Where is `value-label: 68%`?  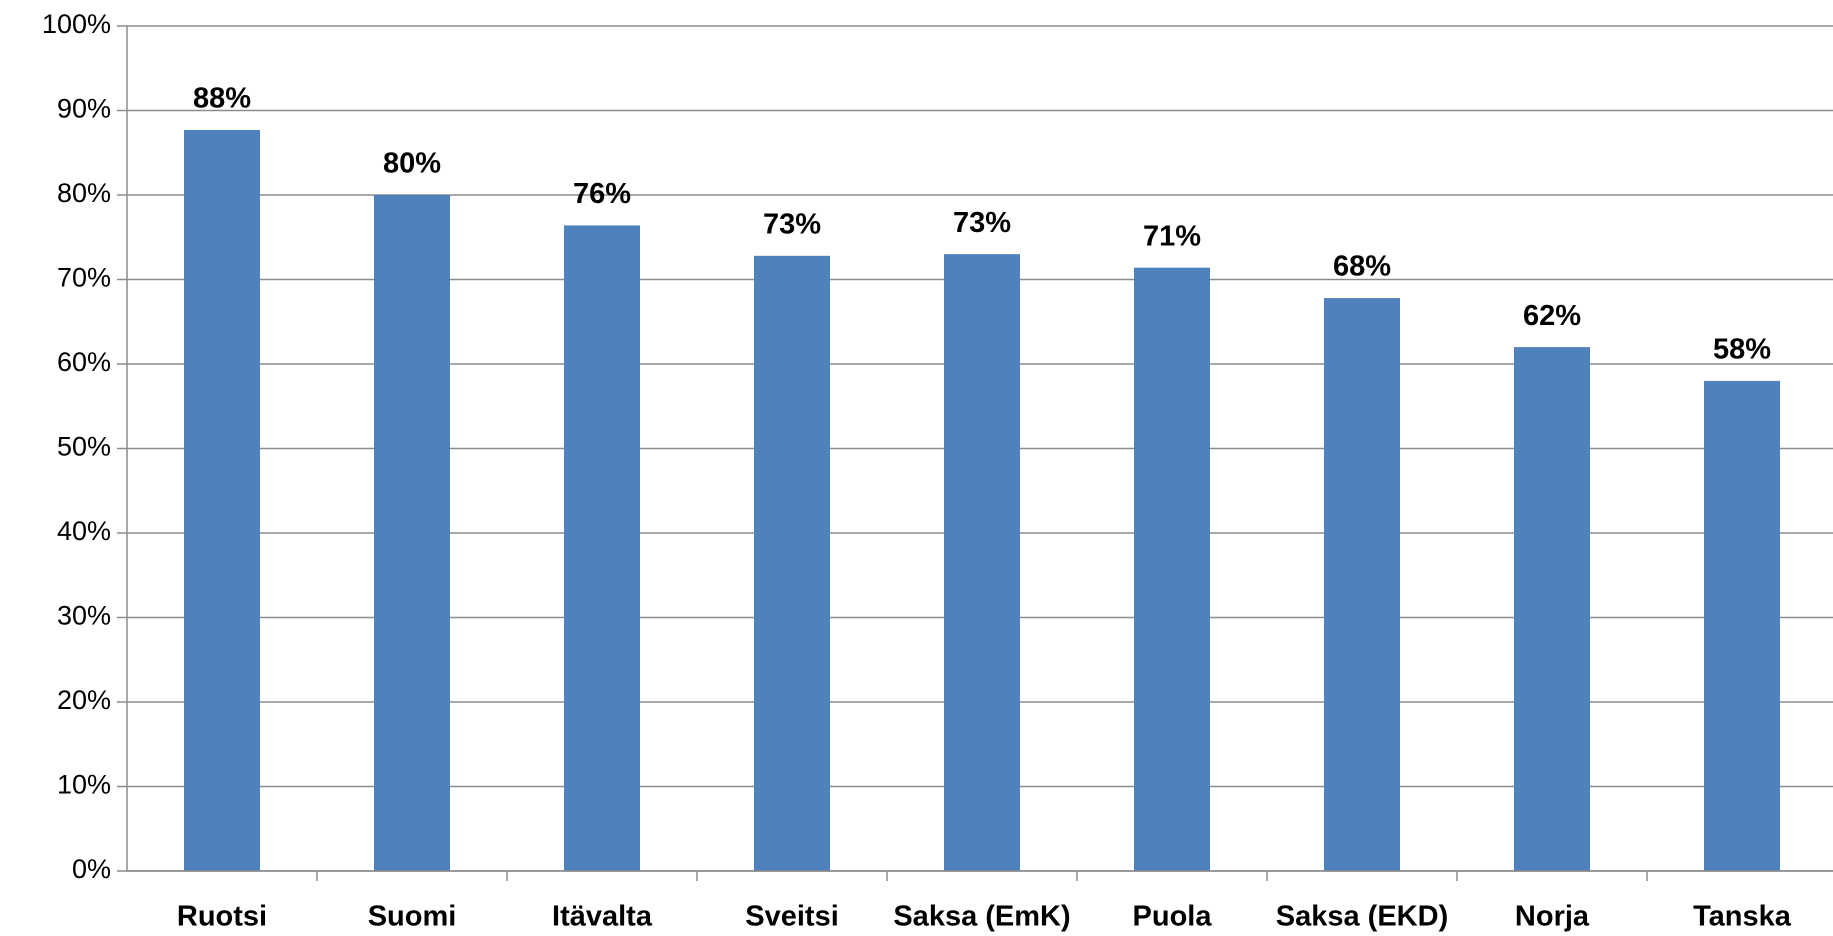
value-label: 68% is located at coordinates (1362, 267).